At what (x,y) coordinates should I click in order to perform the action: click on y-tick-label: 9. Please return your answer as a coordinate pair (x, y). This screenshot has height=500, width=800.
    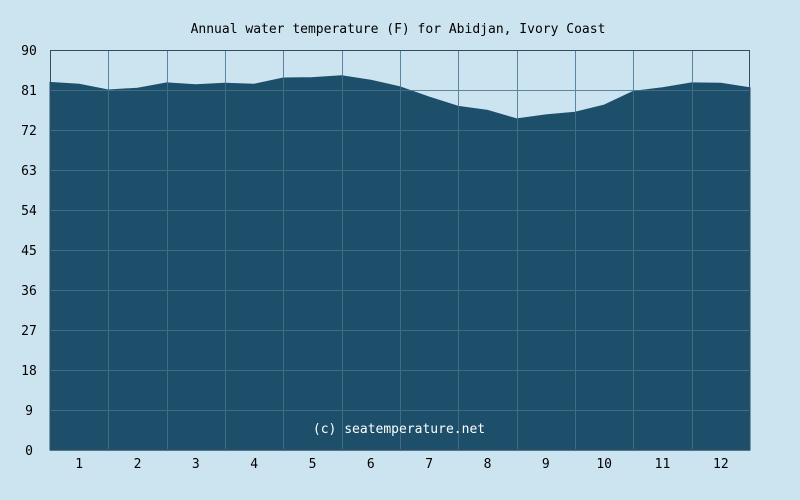
    Looking at the image, I should click on (29, 411).